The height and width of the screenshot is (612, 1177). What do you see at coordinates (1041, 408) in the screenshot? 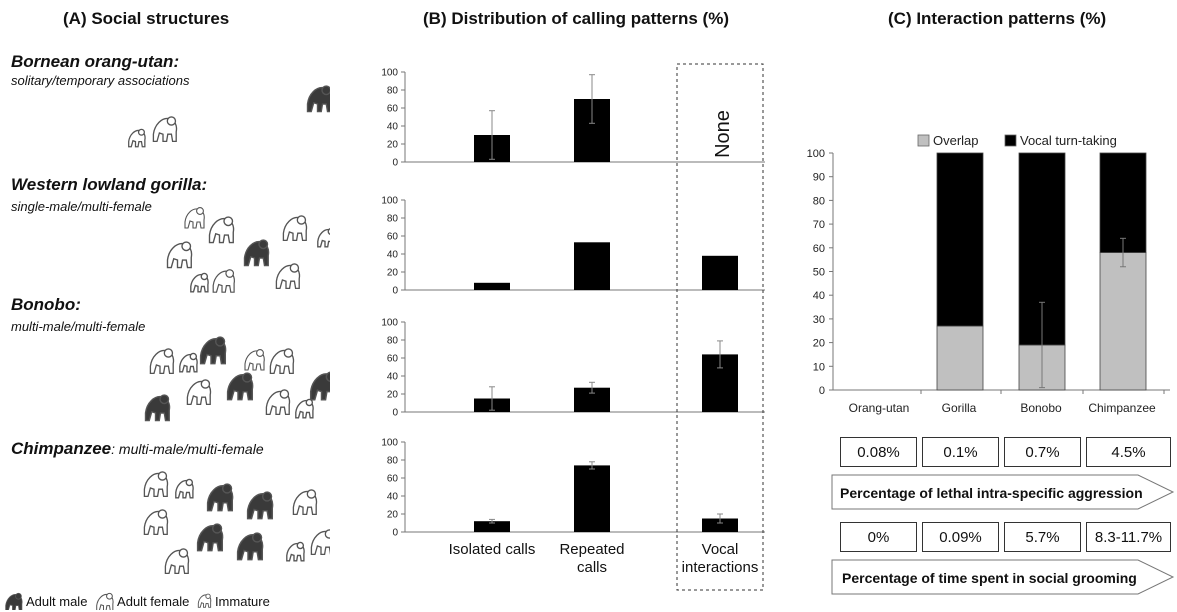
I see `x-tick-label: Bonobo` at bounding box center [1041, 408].